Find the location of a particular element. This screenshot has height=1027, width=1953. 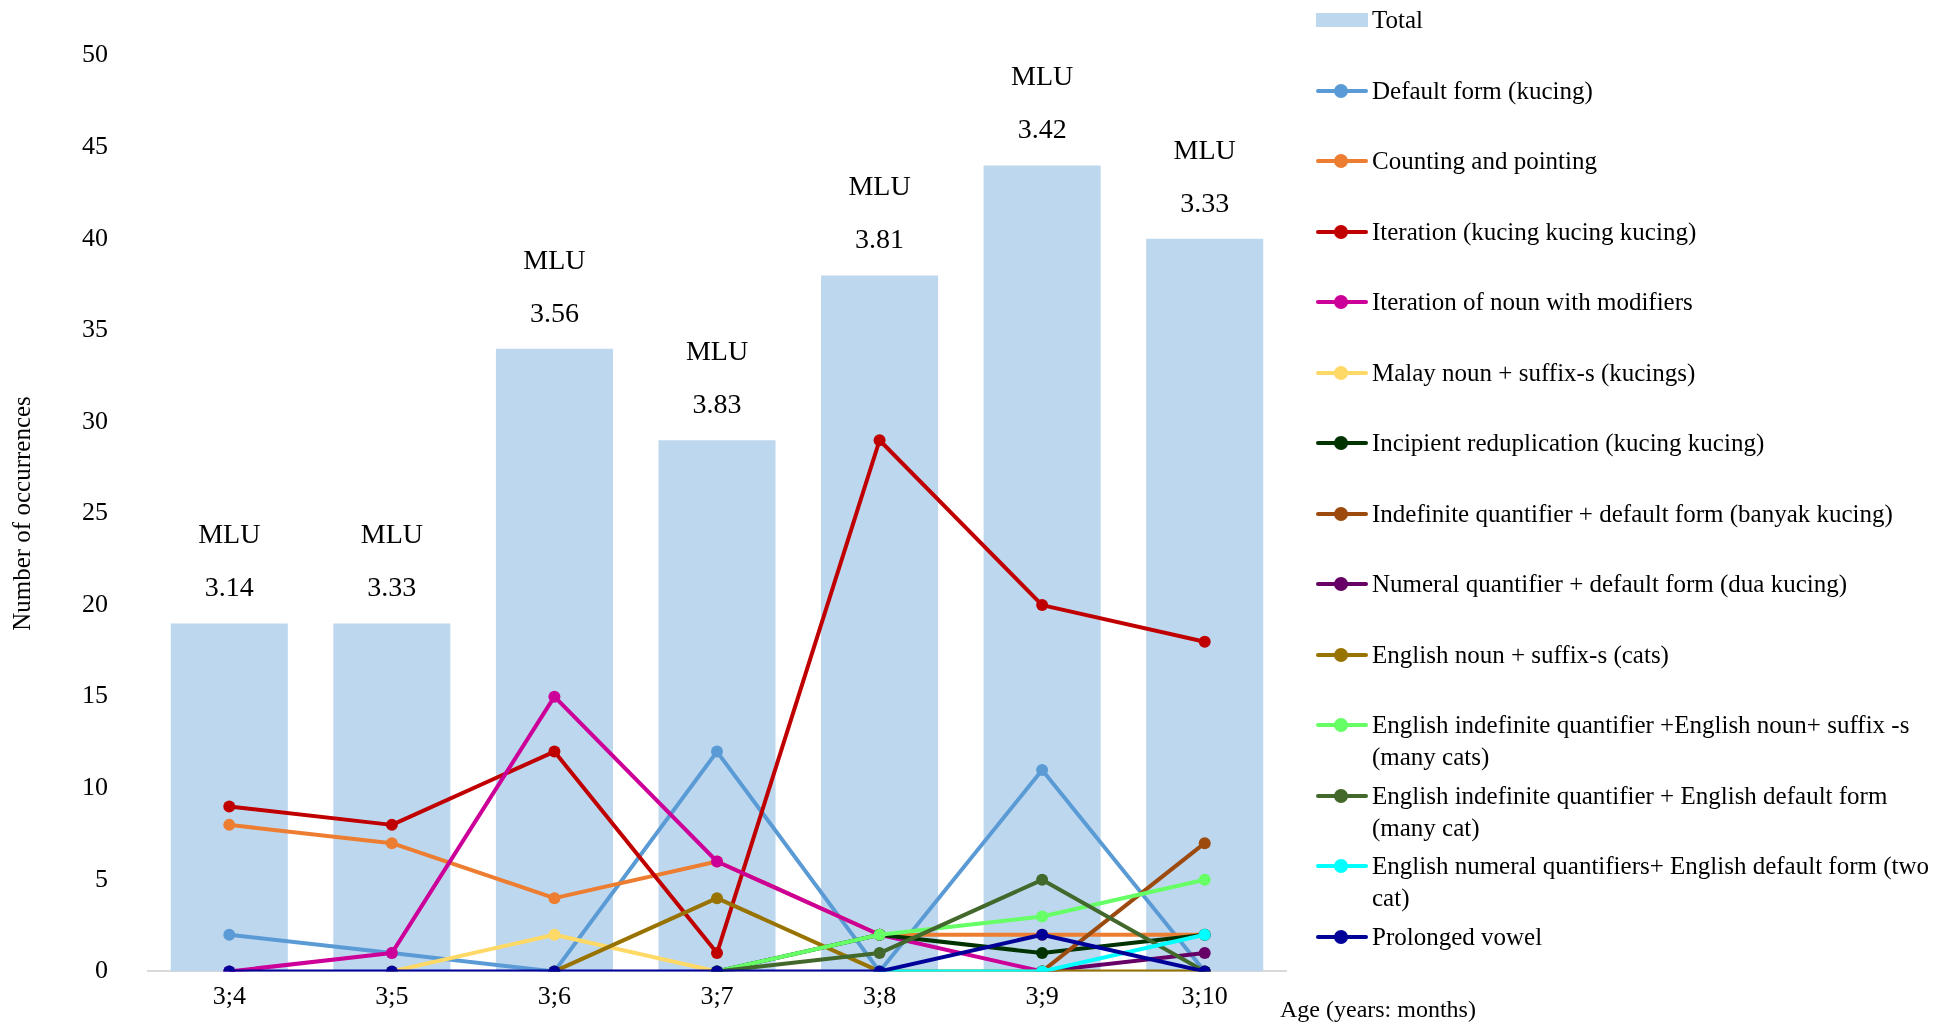

legend-label: English indefinite quantifier + English default form (many cat) is located at coordinates (1630, 811).